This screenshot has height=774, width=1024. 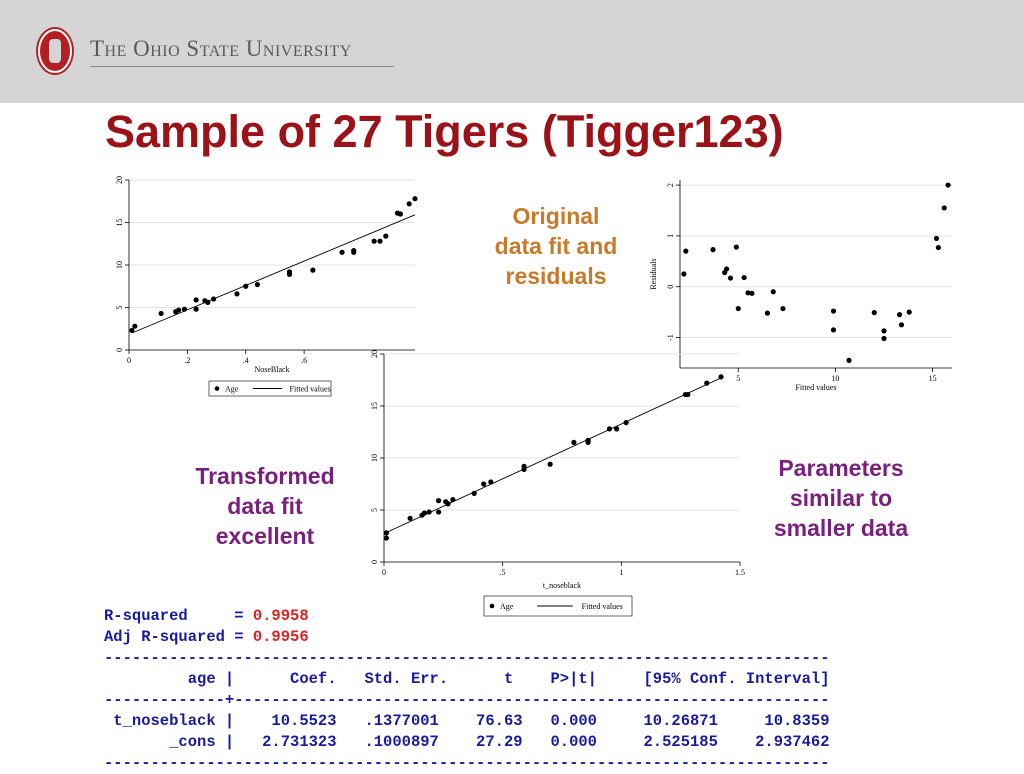 I want to click on header-bar: The Ohio State University, so click(x=512, y=51).